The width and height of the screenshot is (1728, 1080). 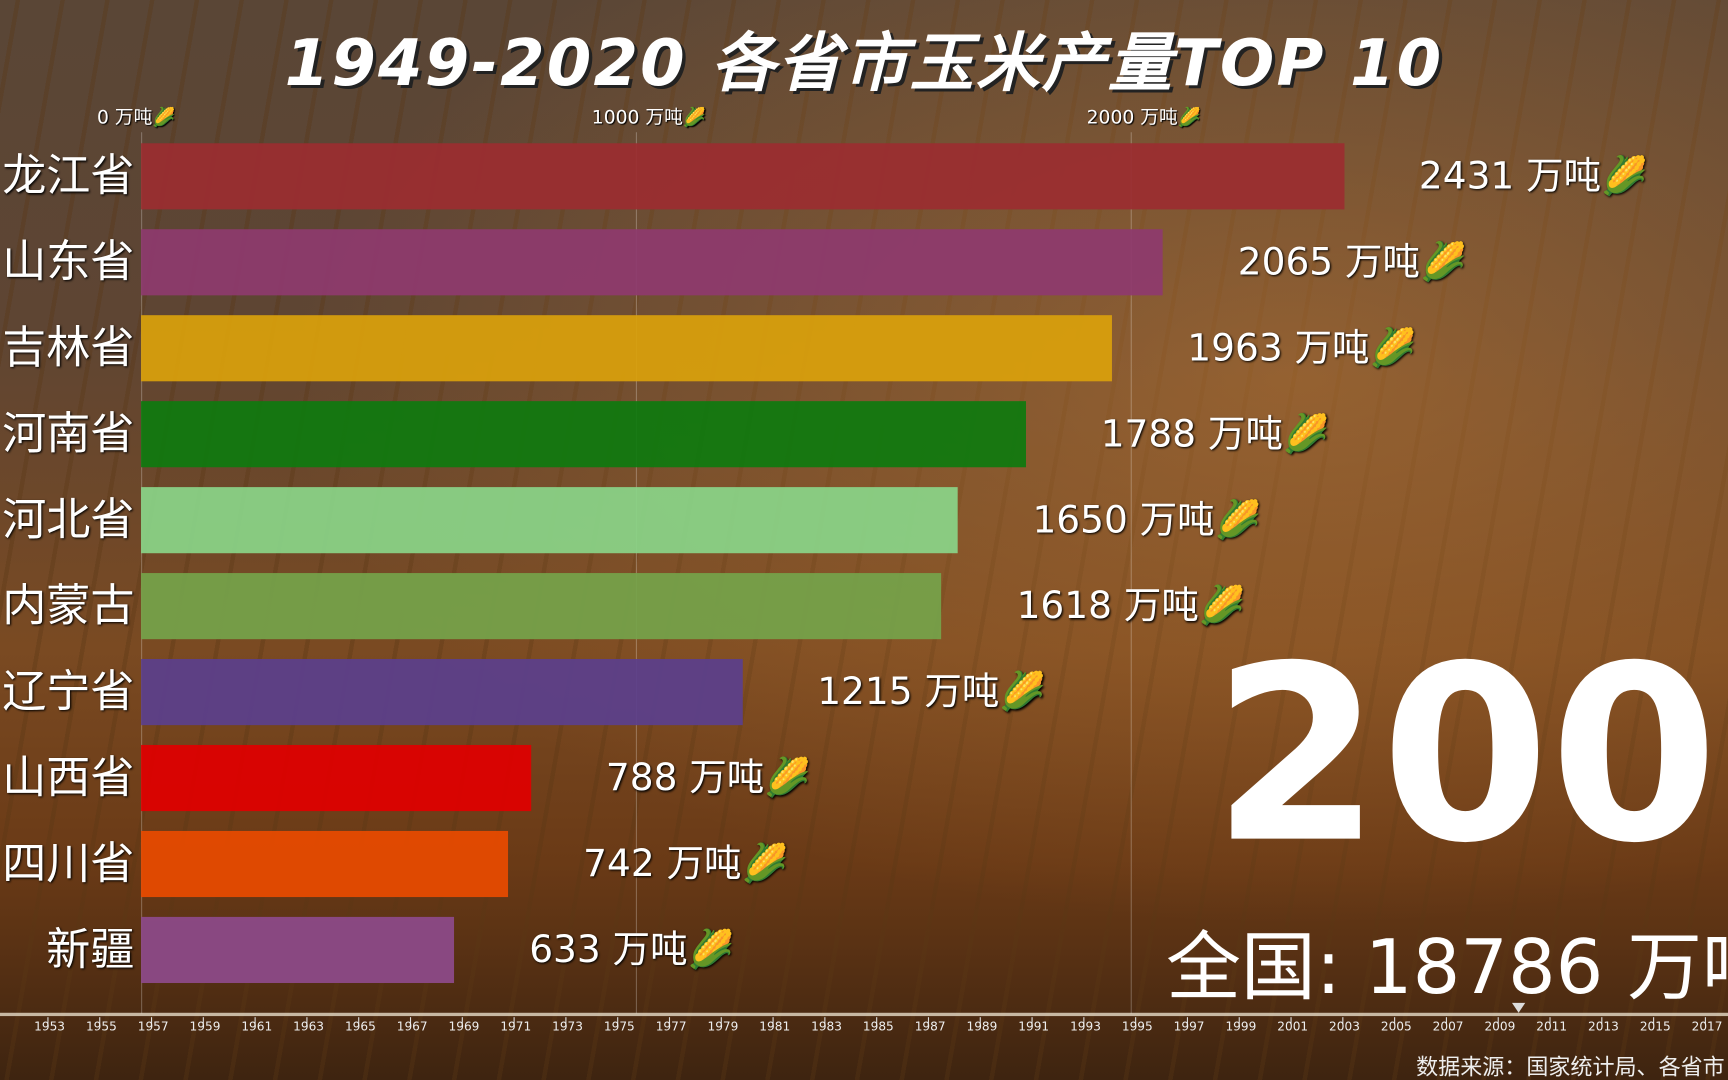 I want to click on timeline-year-label: 2009, so click(x=1500, y=1026).